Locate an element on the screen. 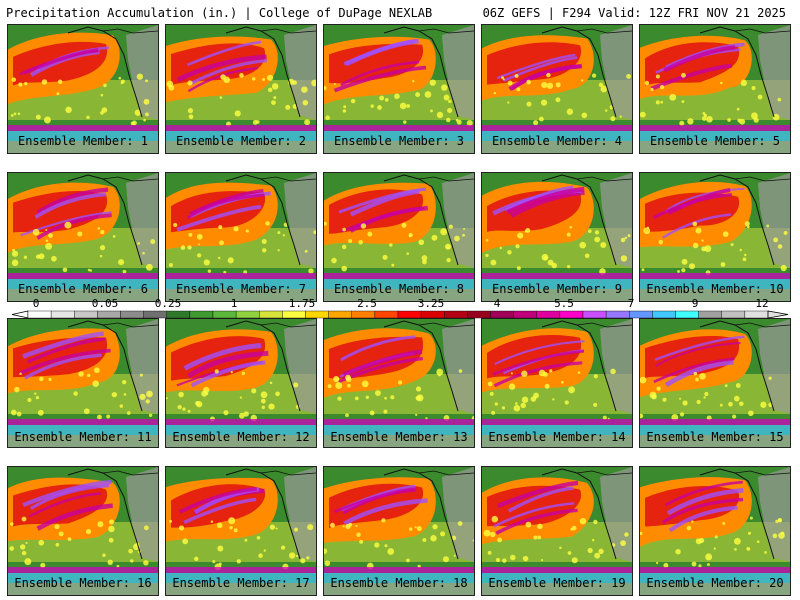  member-label: Ensemble Member: 18 is located at coordinates (399, 583).